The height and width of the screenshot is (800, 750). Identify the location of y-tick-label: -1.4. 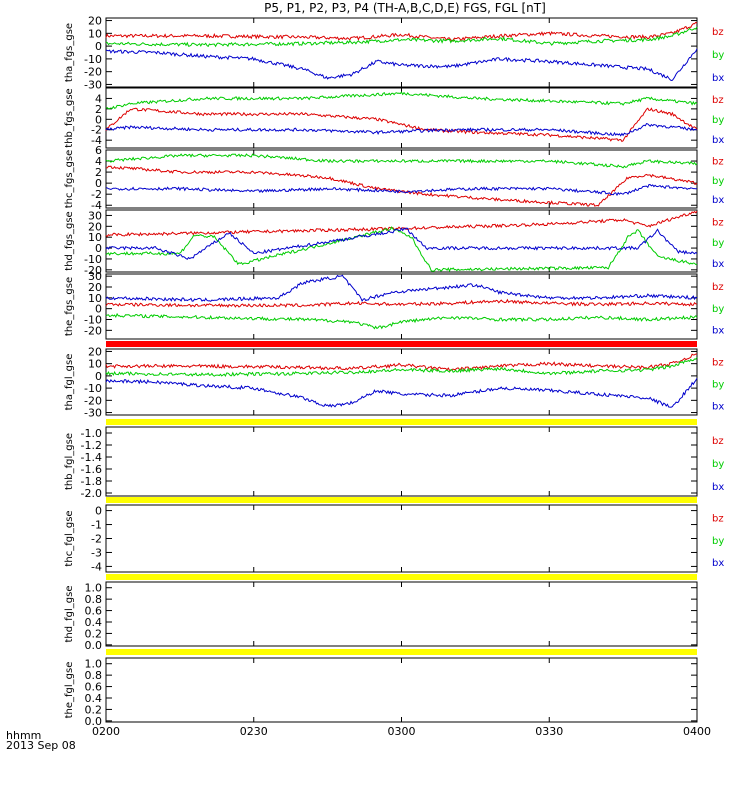
(91, 457).